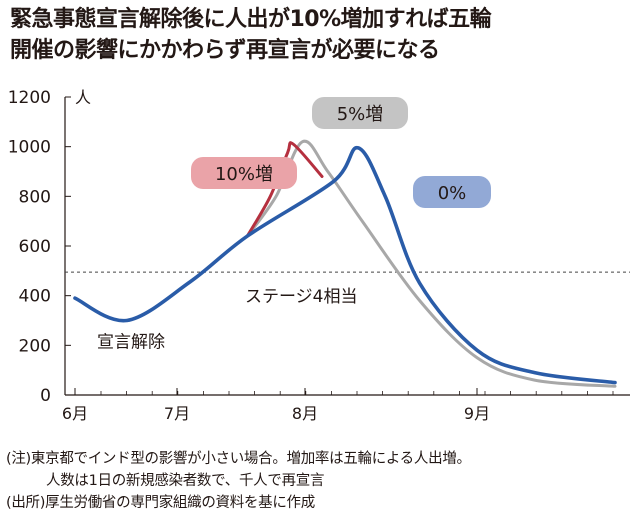  What do you see at coordinates (75, 413) in the screenshot?
I see `x-tick-label: 6月` at bounding box center [75, 413].